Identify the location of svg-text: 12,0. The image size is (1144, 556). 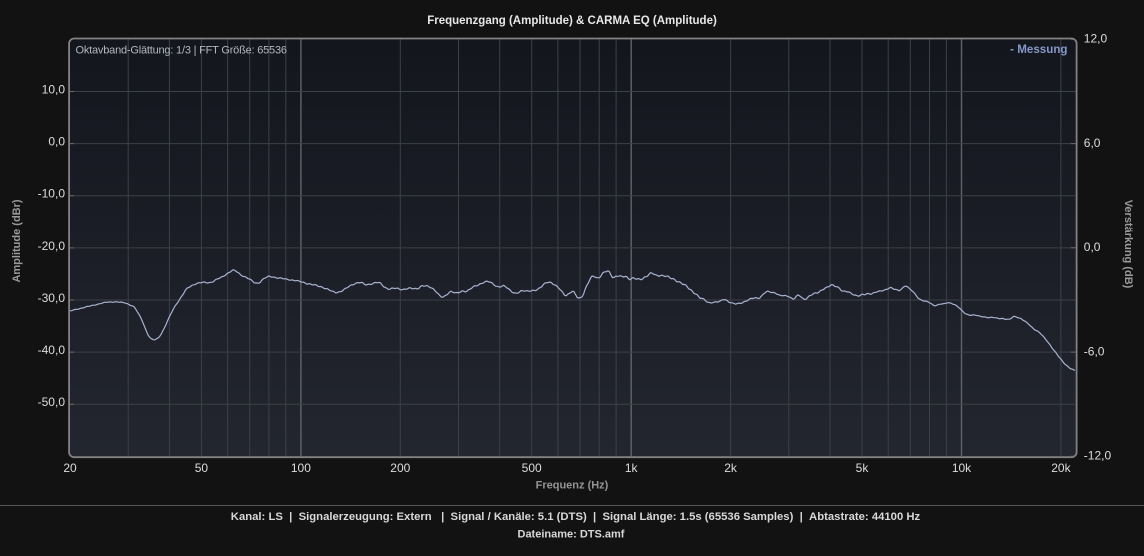
(1096, 39).